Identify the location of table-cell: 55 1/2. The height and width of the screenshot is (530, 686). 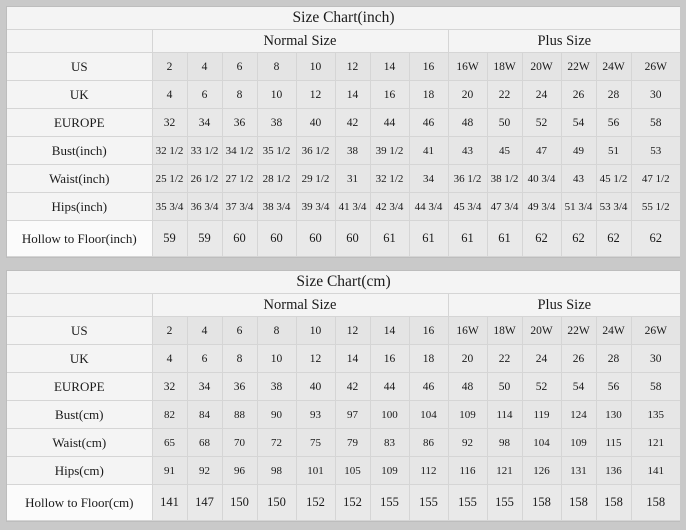
(655, 206).